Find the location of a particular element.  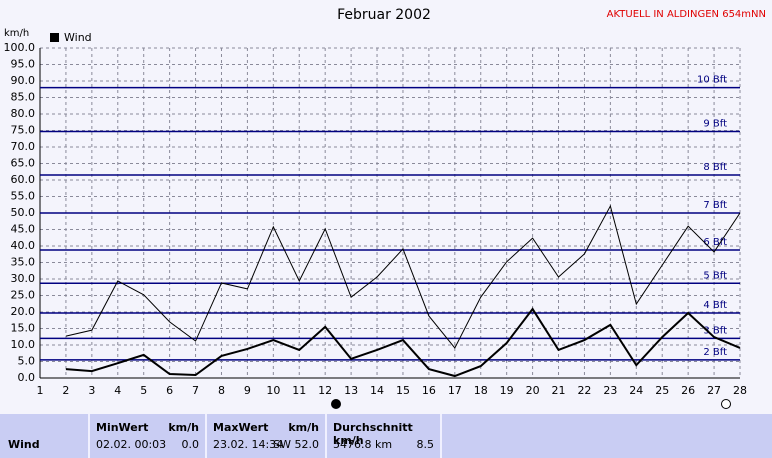

reference-label: 9 Bft is located at coordinates (715, 123).